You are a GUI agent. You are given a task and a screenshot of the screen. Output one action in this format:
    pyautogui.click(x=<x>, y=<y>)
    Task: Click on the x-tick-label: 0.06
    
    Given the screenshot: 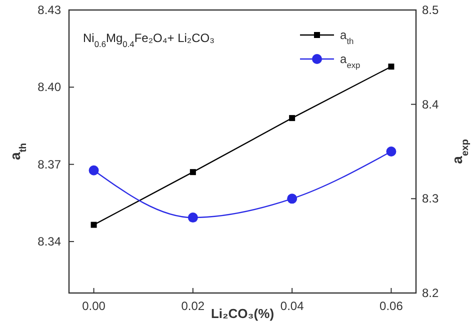 What is the action you would take?
    pyautogui.click(x=392, y=306)
    